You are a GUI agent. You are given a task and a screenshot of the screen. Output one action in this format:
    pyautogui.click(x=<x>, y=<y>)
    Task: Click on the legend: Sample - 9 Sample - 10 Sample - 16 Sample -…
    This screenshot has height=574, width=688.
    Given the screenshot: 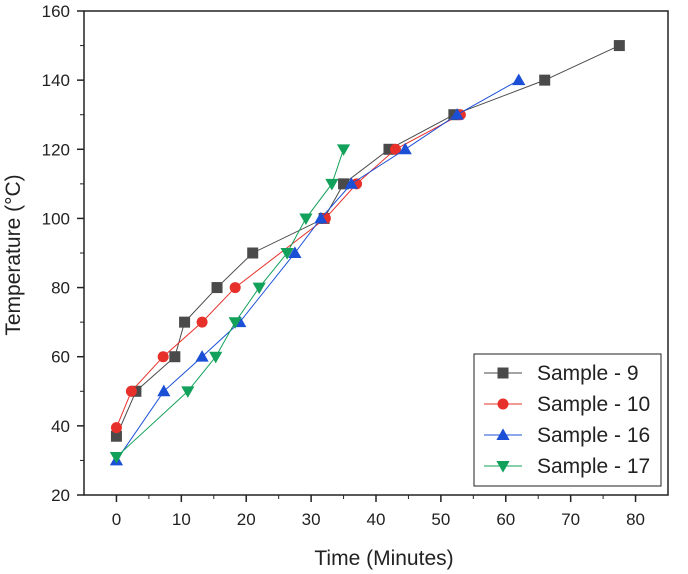 What is the action you would take?
    pyautogui.click(x=567, y=420)
    